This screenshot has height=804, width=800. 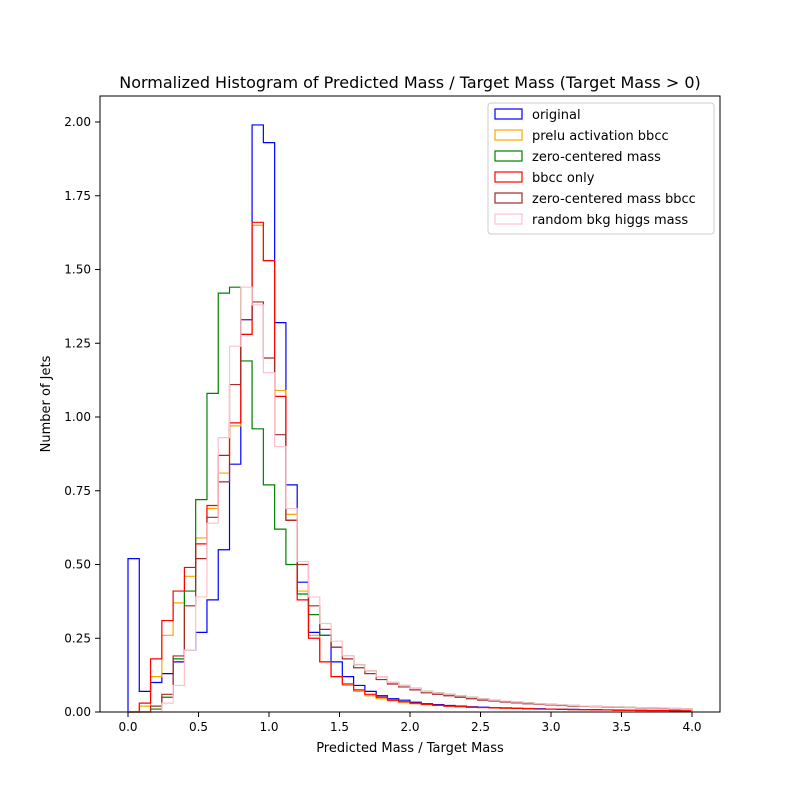 What do you see at coordinates (77, 270) in the screenshot?
I see `y-tick-label: 1.50` at bounding box center [77, 270].